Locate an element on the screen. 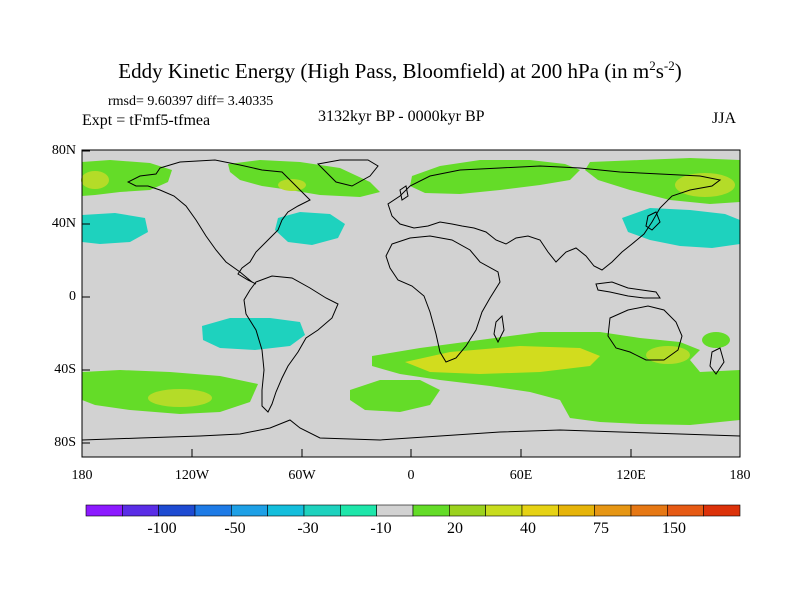  coast-south-america is located at coordinates (291, 344).